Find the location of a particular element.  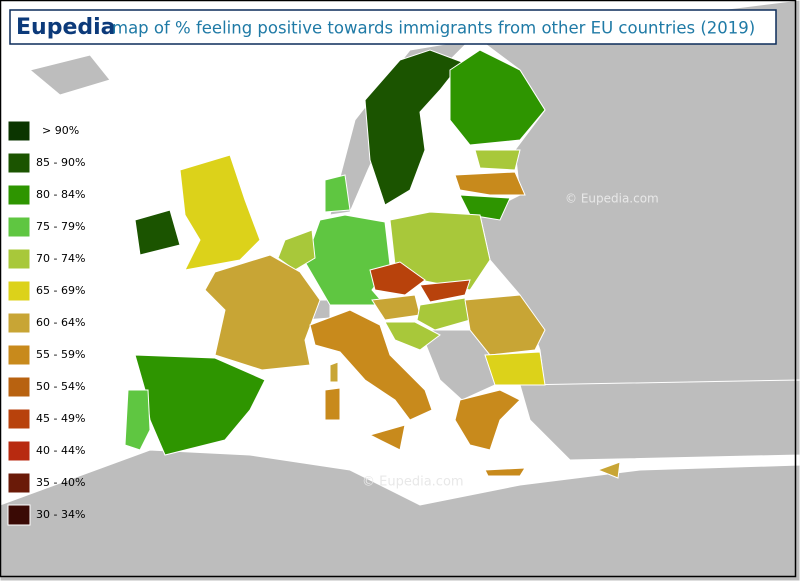

legend-label: 85 - 90% is located at coordinates (60, 162).